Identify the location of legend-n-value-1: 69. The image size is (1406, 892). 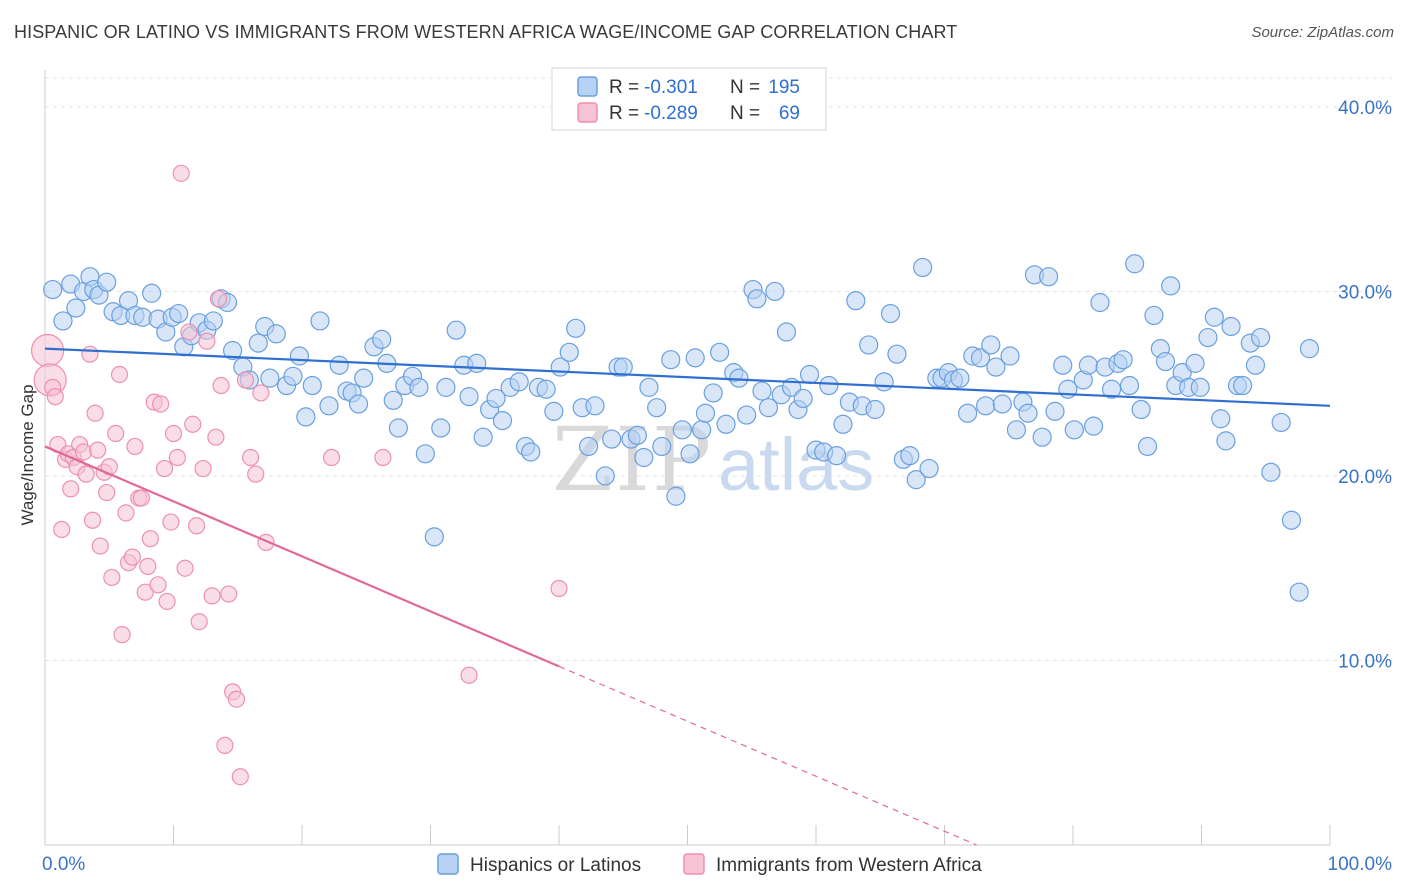
(789, 113).